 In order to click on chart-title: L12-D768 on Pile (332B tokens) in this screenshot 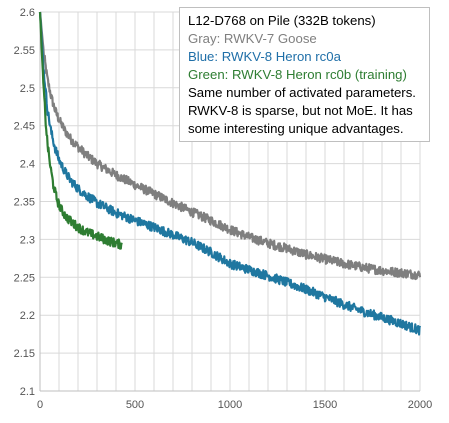, I will do `click(282, 20)`.